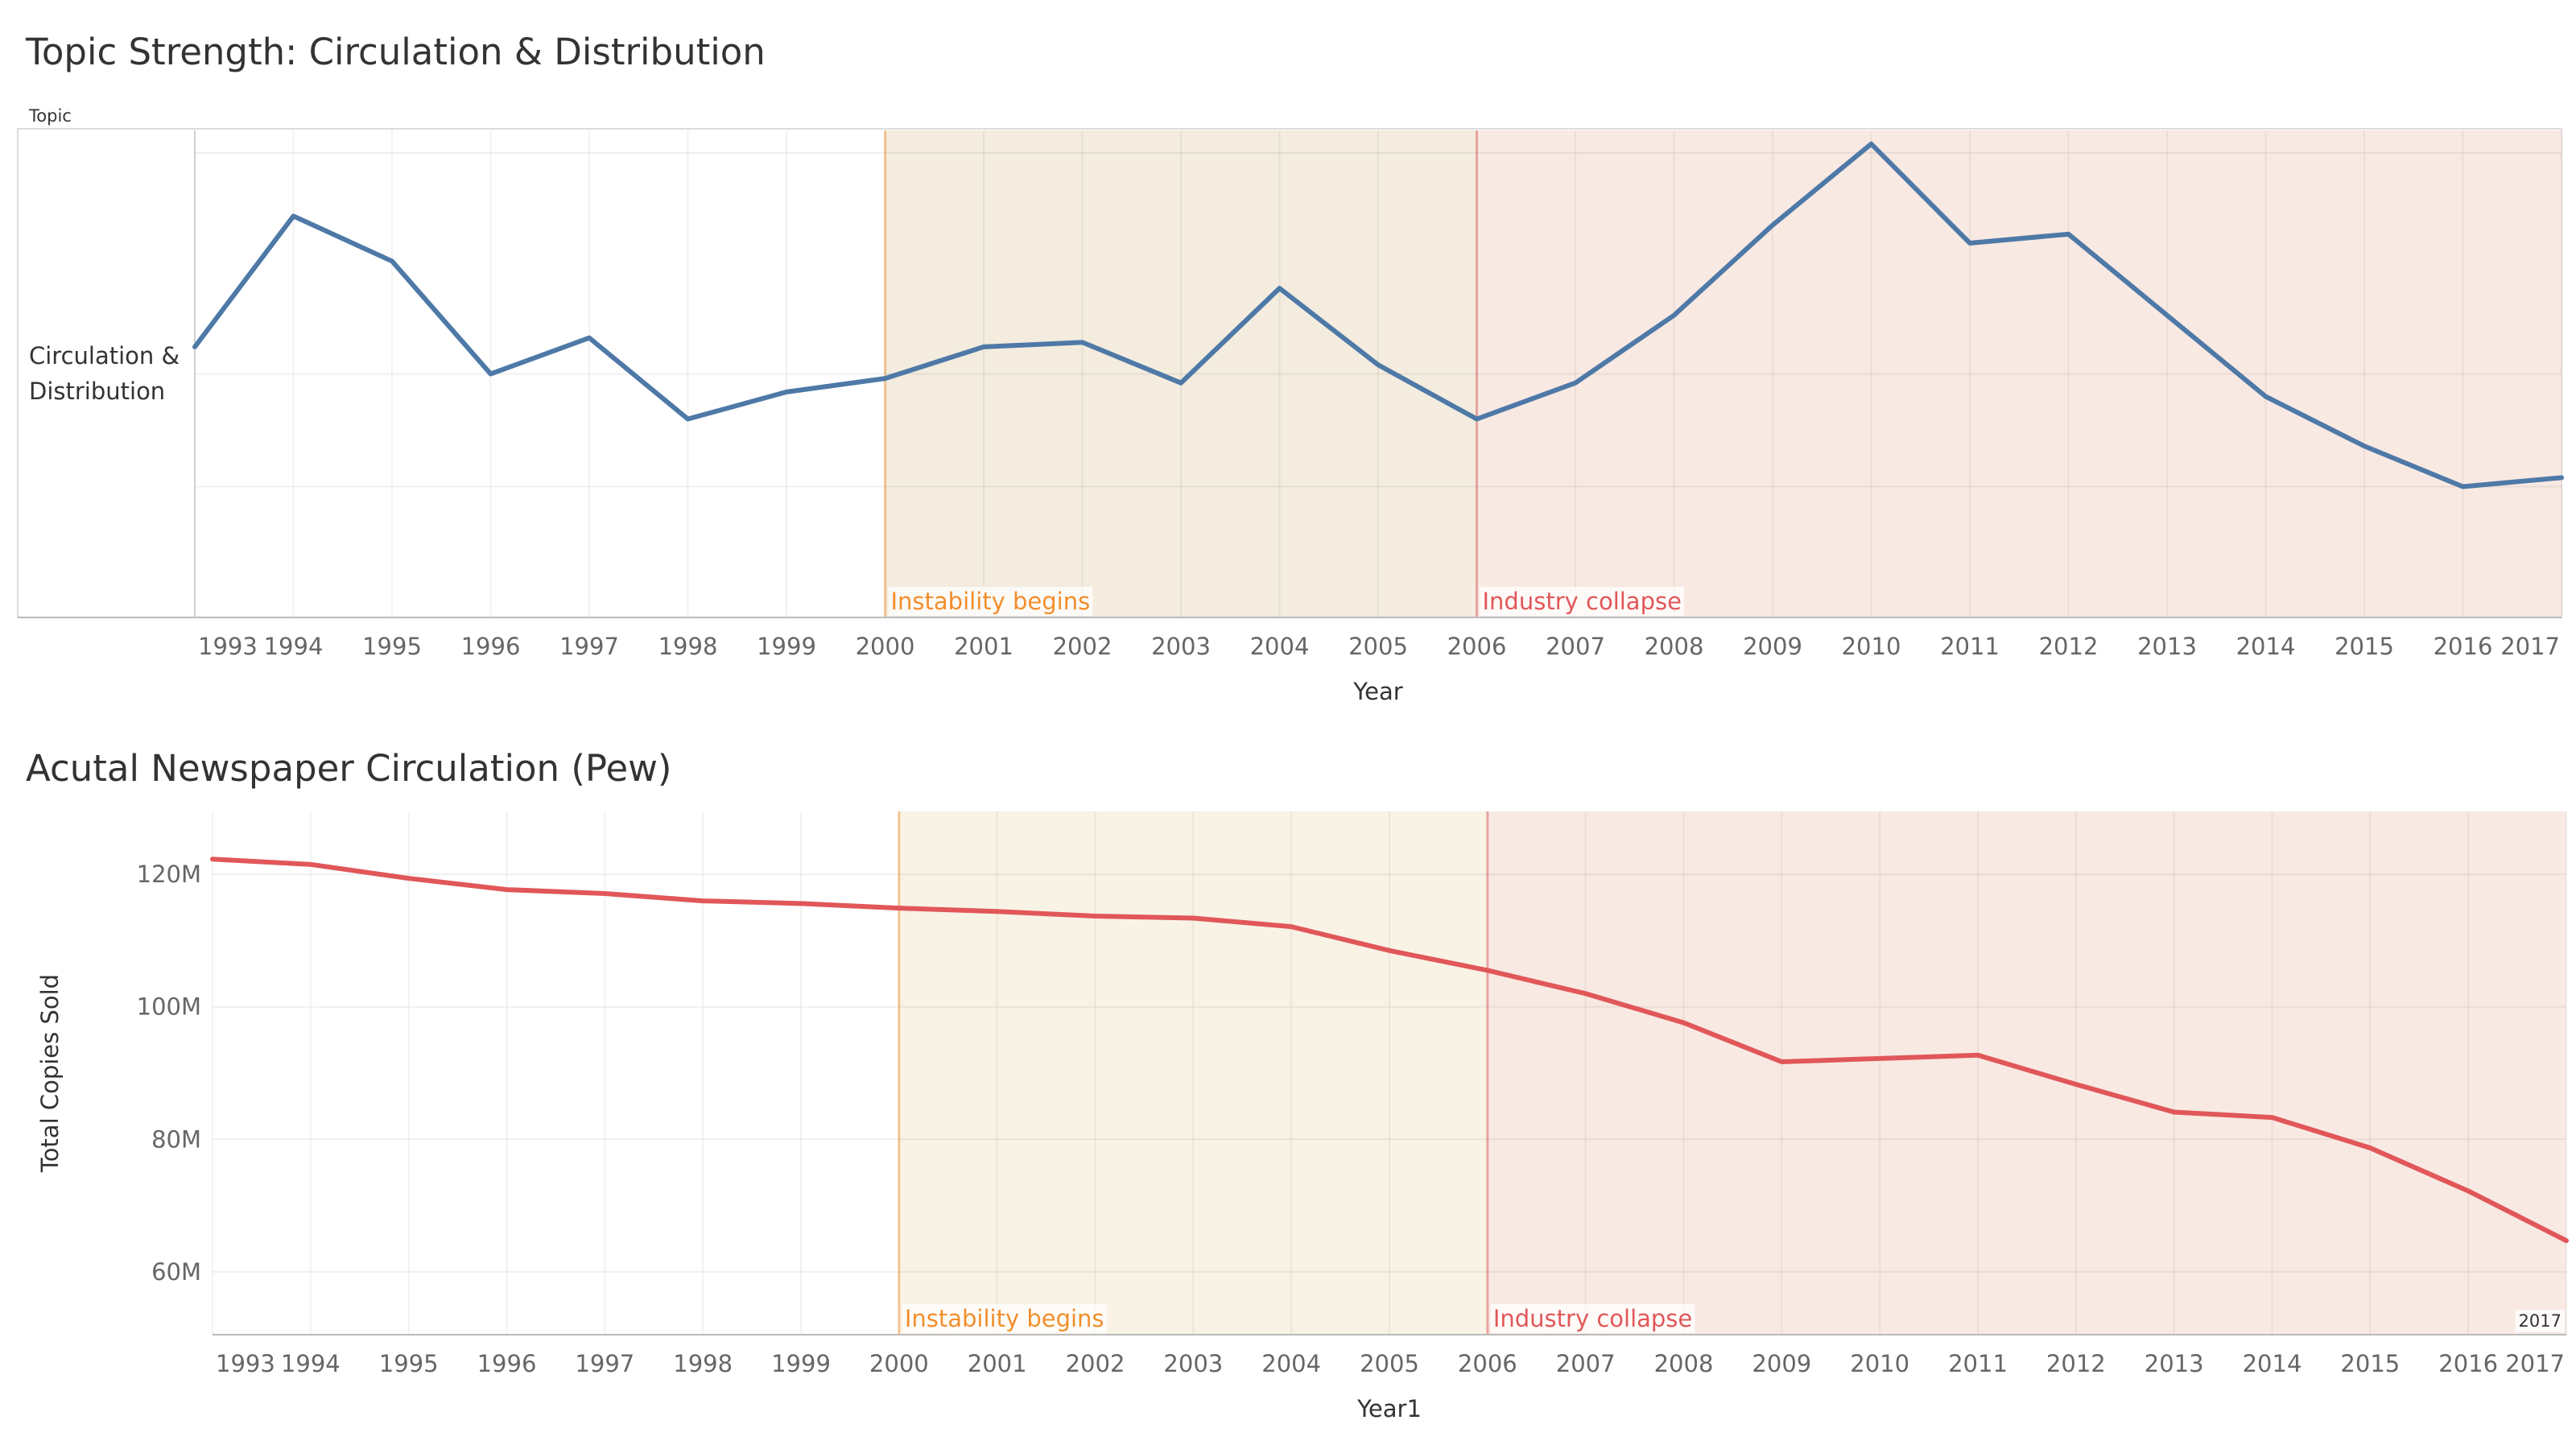 This screenshot has width=2576, height=1449. Describe the element at coordinates (2174, 1363) in the screenshot. I see `chart2-x-tick-2013: 2013` at that location.